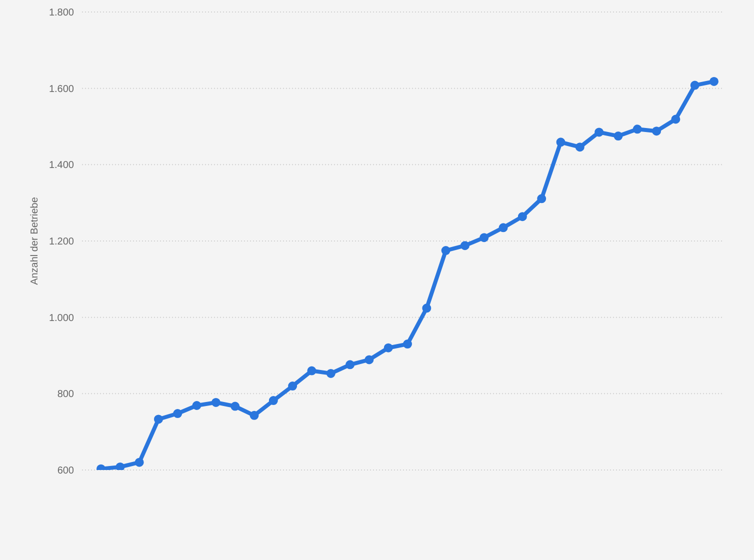  I want to click on y-tick-label: 1.600, so click(61, 89).